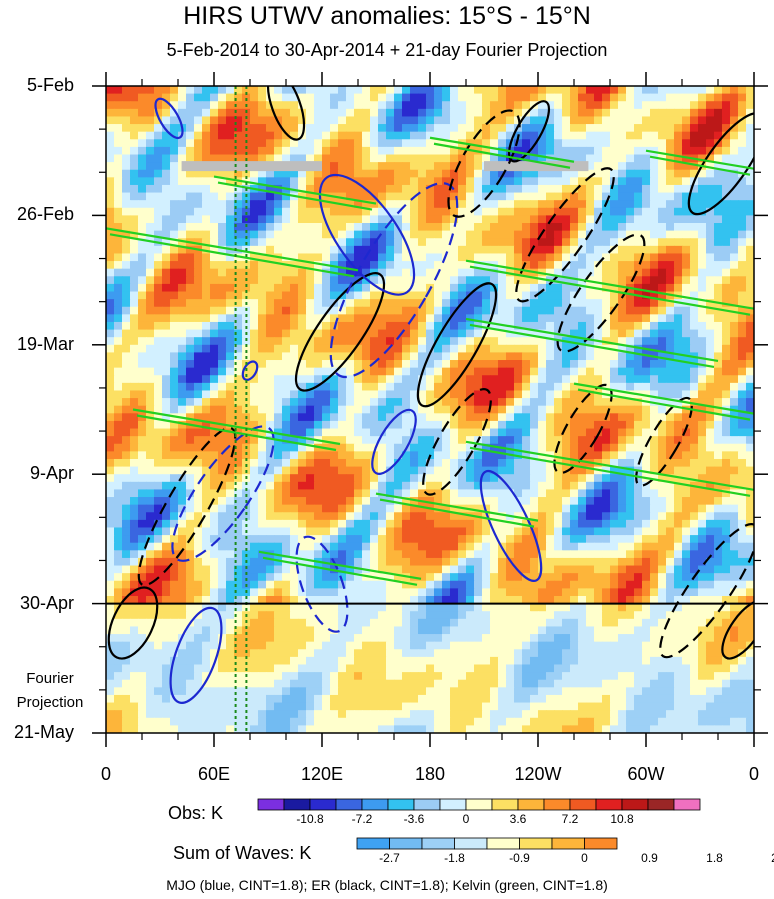  I want to click on y-tick-label: 21-May, so click(43, 732).